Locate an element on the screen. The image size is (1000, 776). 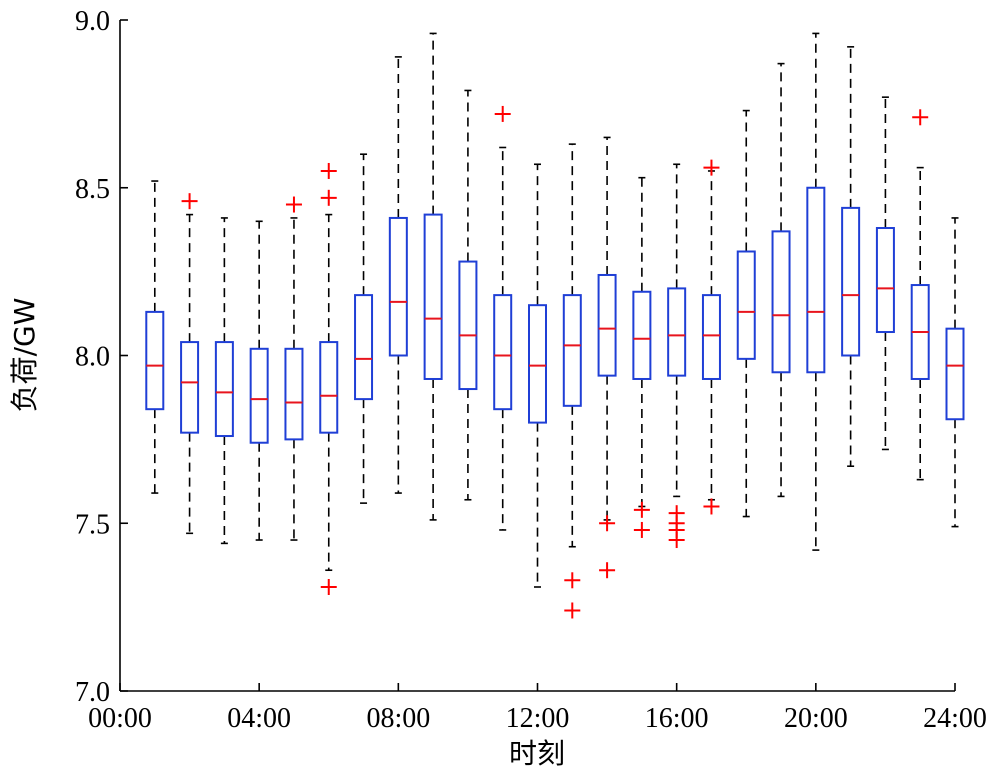
y-tick-label: 9.0 is located at coordinates (92, 21).